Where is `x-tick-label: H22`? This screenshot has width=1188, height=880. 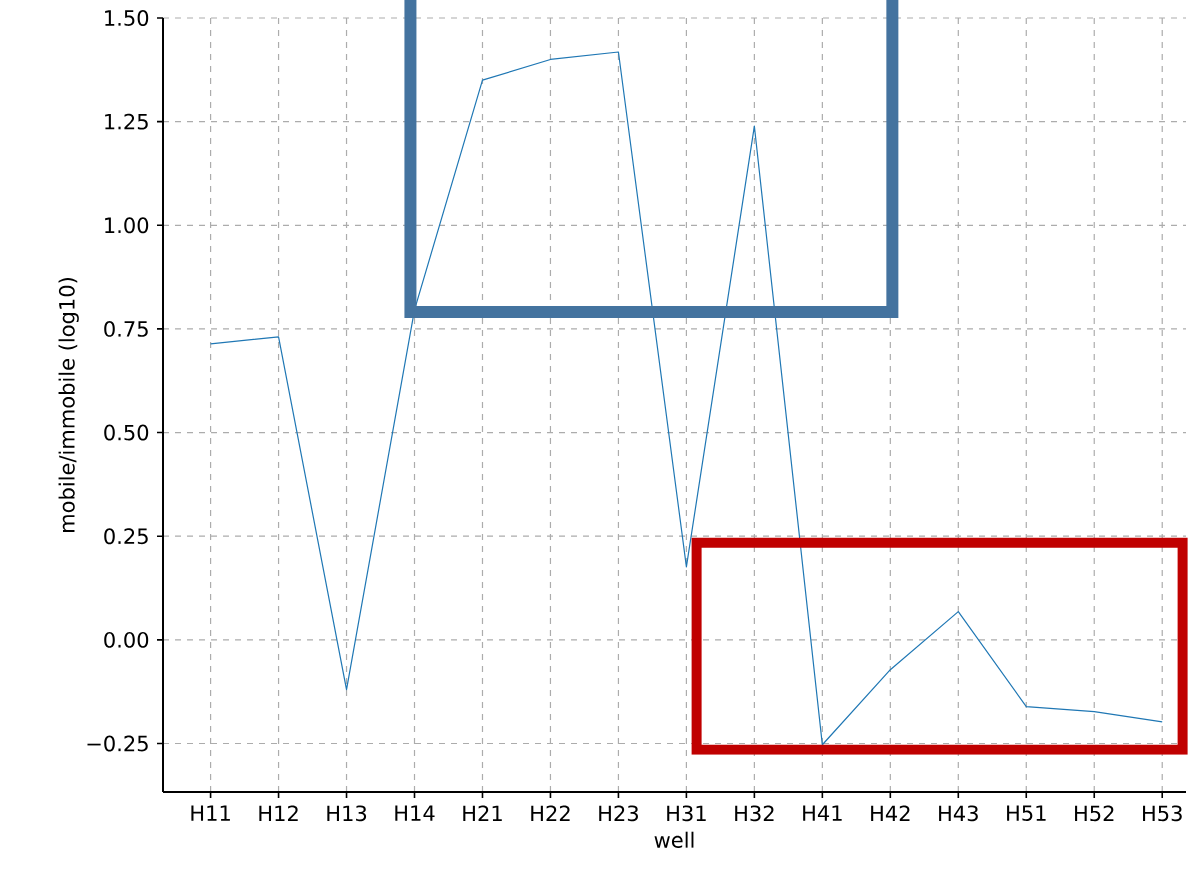 x-tick-label: H22 is located at coordinates (550, 813).